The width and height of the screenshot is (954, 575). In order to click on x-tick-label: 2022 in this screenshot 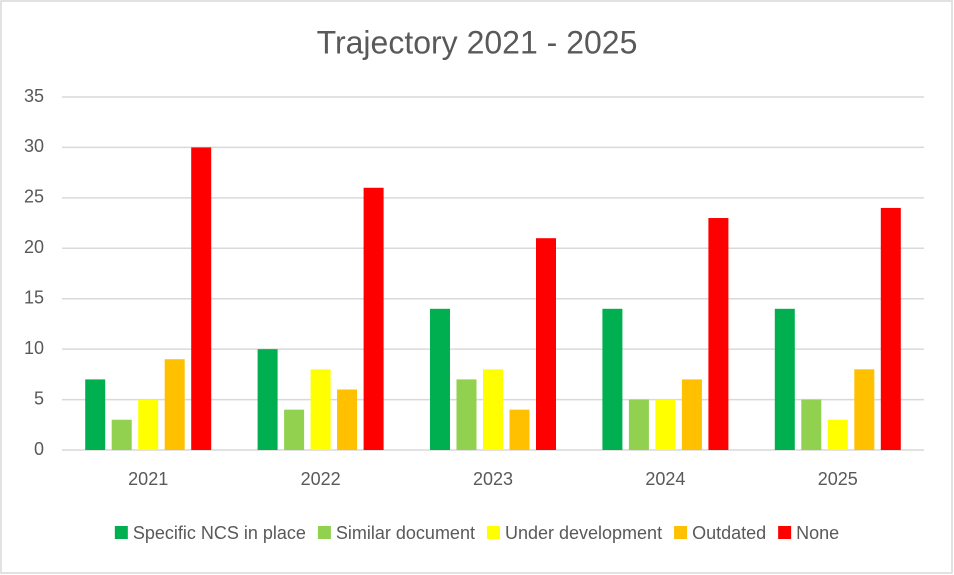, I will do `click(321, 479)`.